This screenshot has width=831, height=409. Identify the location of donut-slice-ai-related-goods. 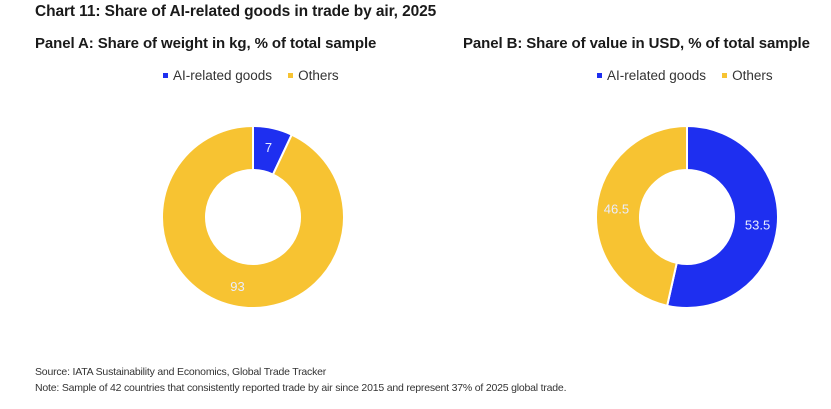
(722, 216).